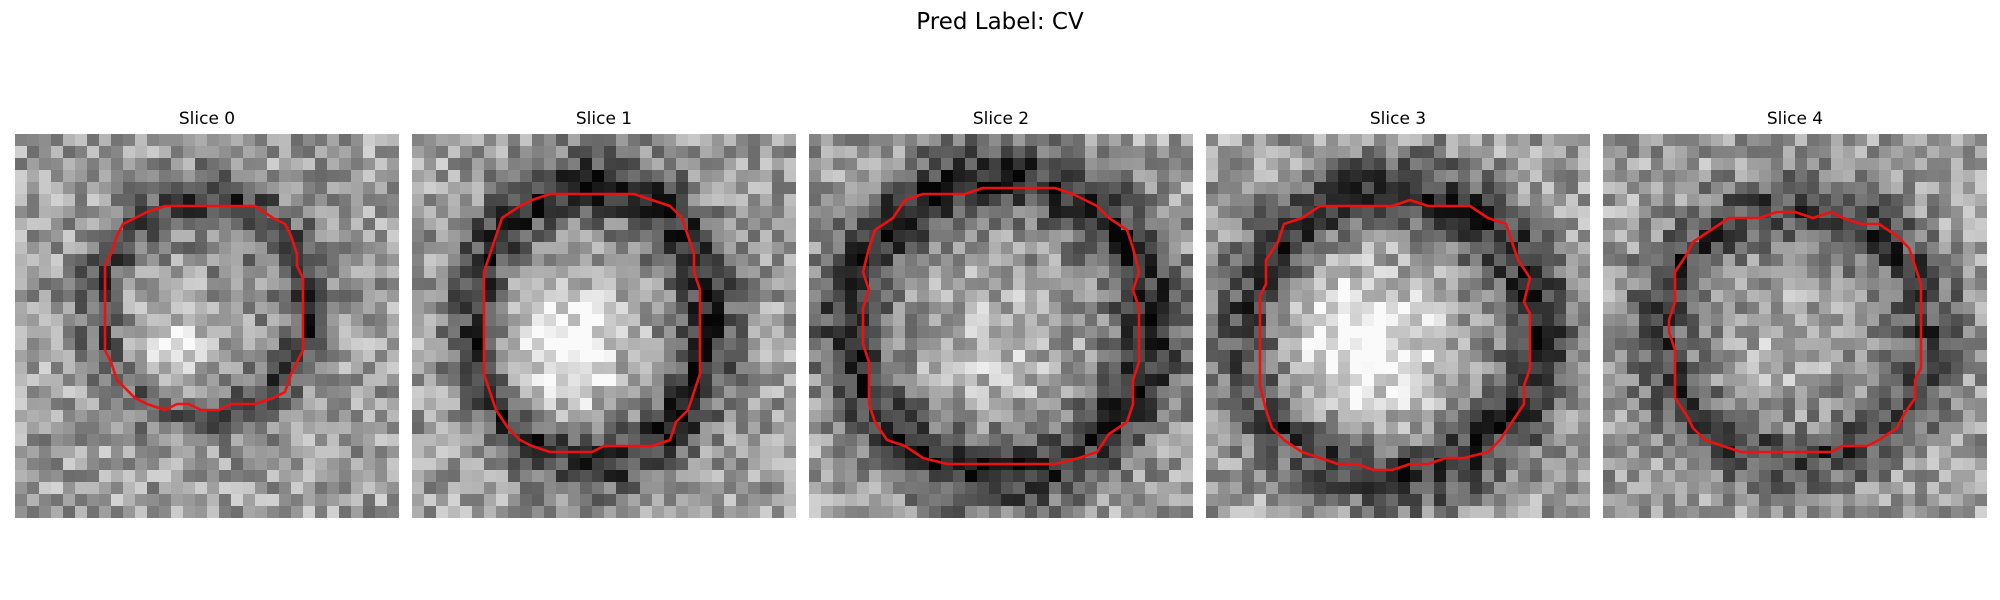 The image size is (2000, 600). Describe the element at coordinates (1000, 22) in the screenshot. I see `figure-title: Pred Label: CV` at that location.